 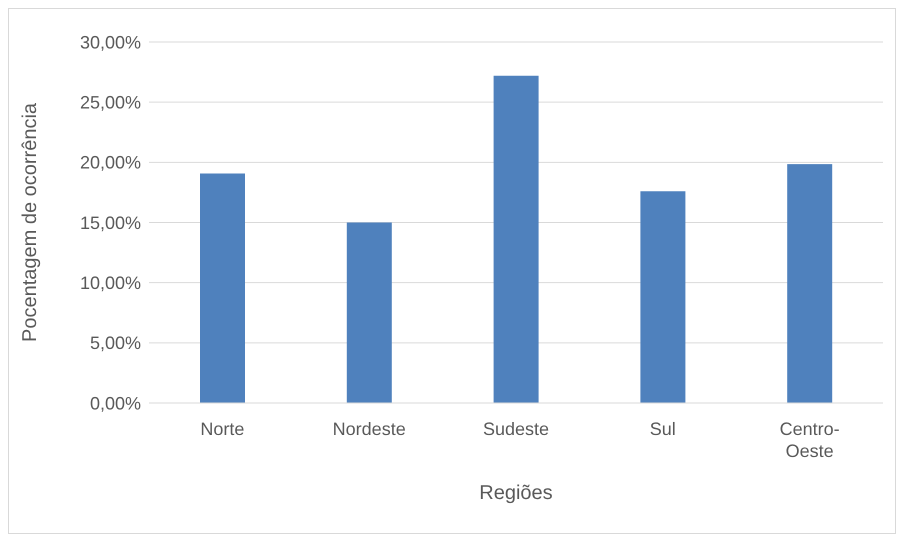 What do you see at coordinates (110, 222) in the screenshot?
I see `y-tick-label: 15,00%` at bounding box center [110, 222].